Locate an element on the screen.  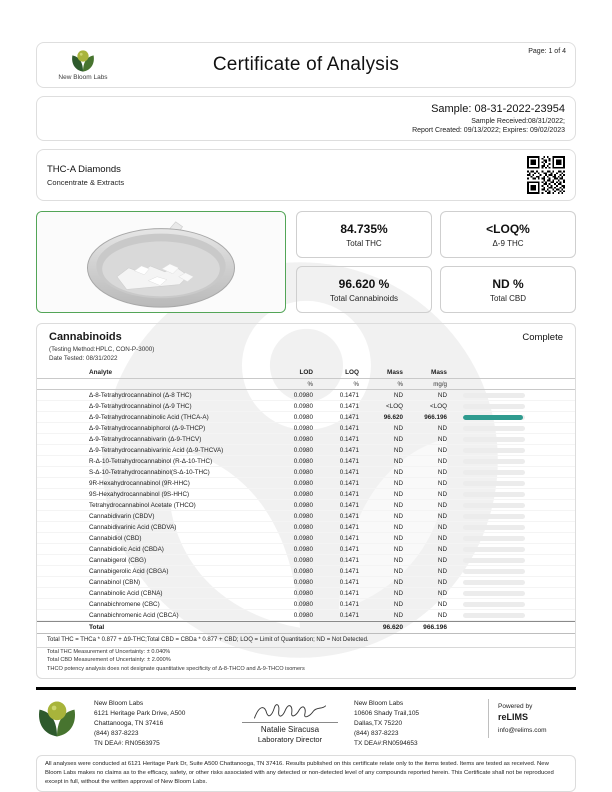
summary-value: <LOQ% is located at coordinates (508, 228).